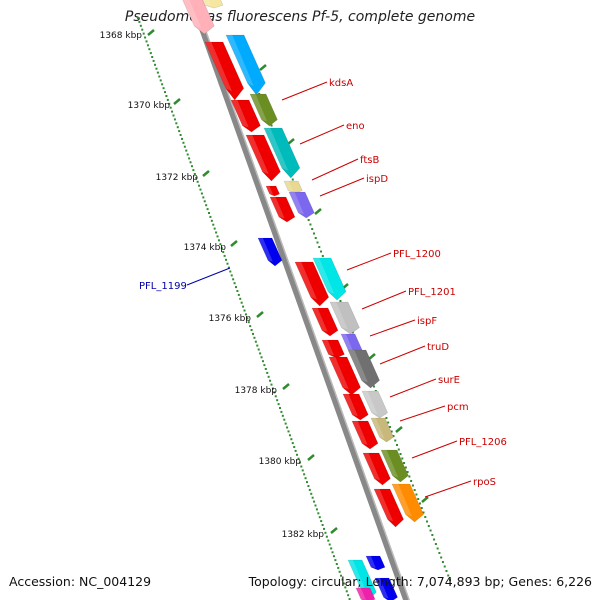  I want to click on gene-label-pfl-1200: PFL_1200, so click(417, 254).